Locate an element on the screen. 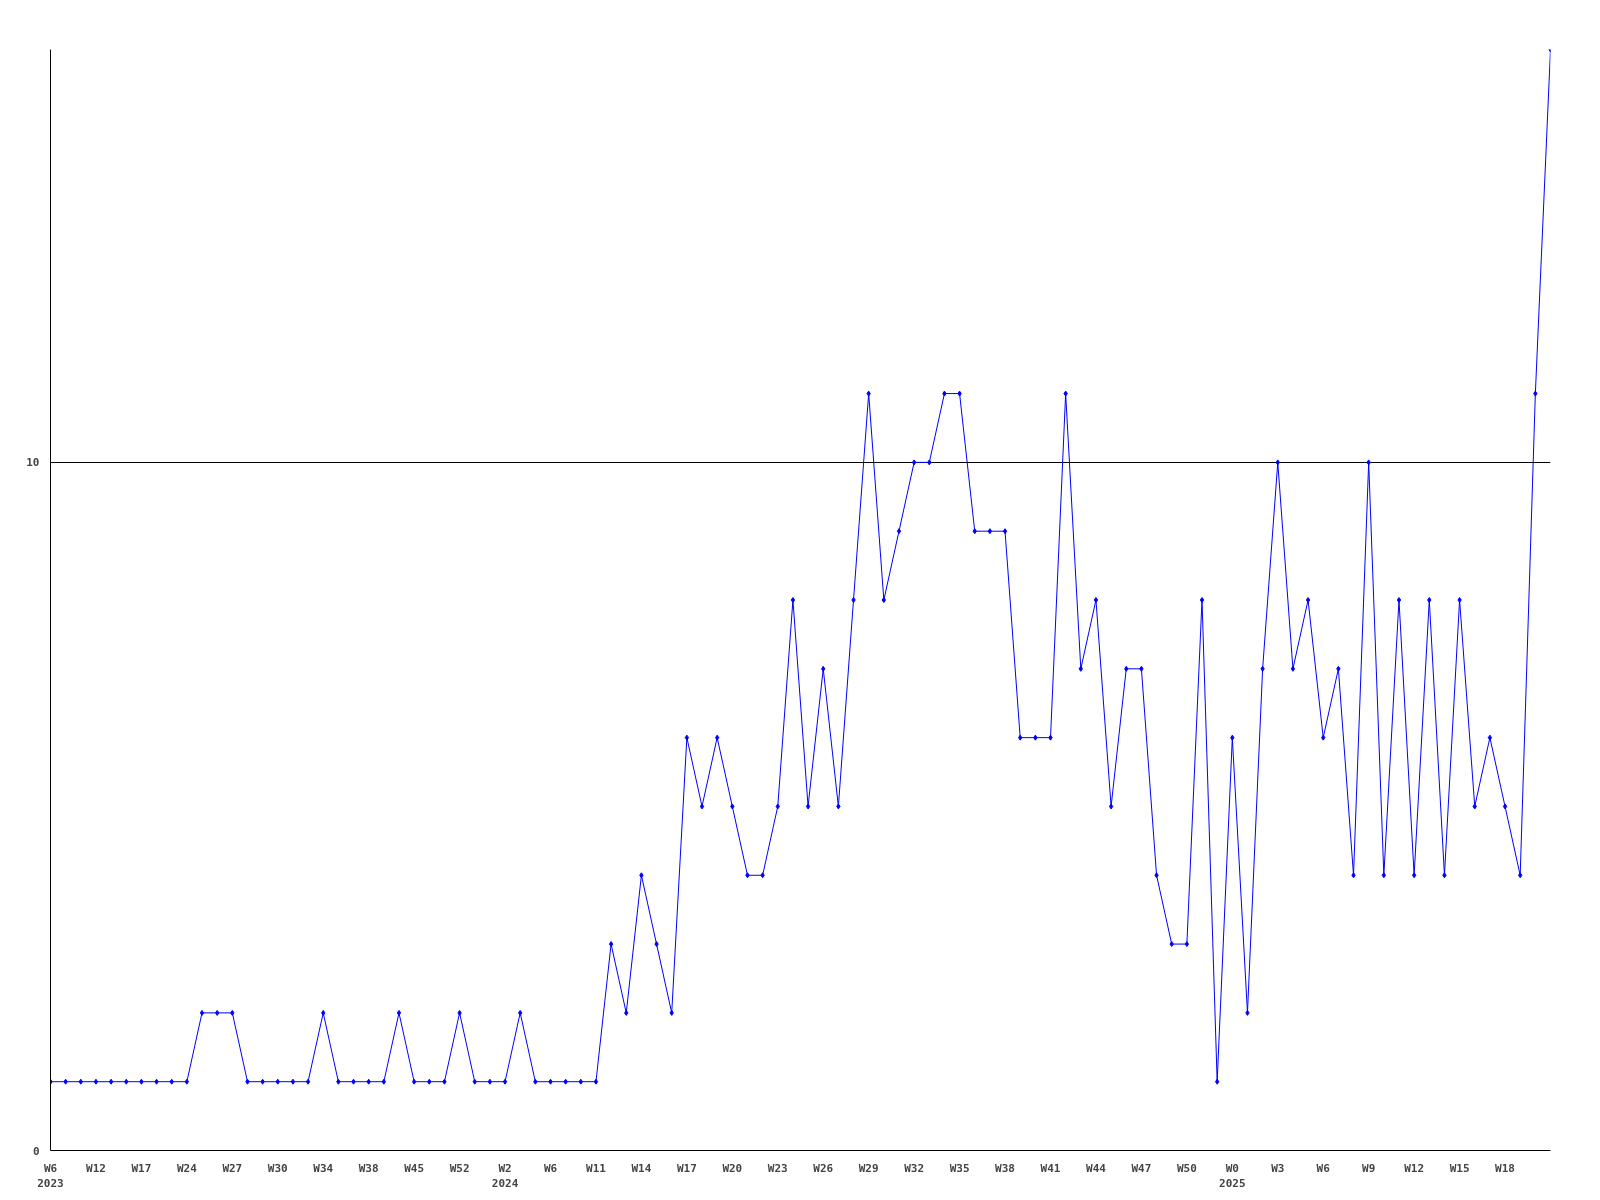 The width and height of the screenshot is (1600, 1200). x-tick-label: W35 is located at coordinates (959, 1168).